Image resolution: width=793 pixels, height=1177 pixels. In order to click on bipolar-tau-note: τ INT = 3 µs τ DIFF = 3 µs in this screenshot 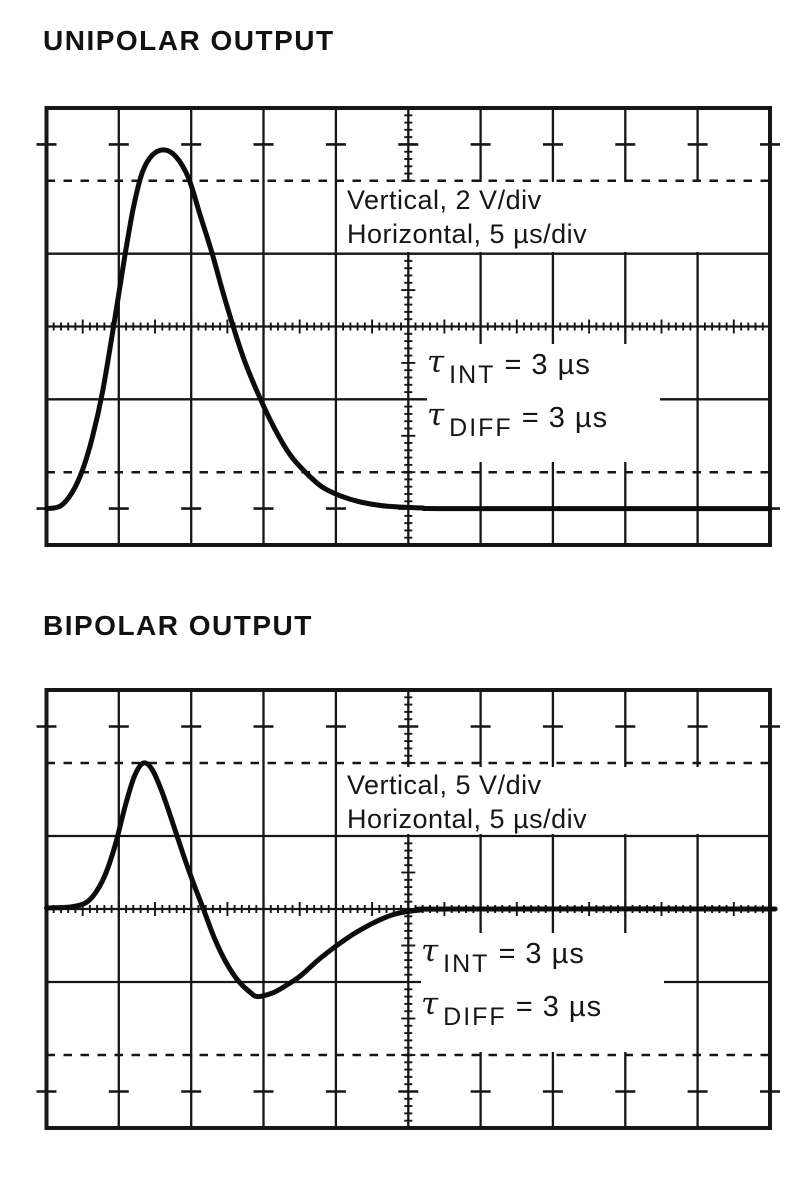, I will do `click(542, 992)`.